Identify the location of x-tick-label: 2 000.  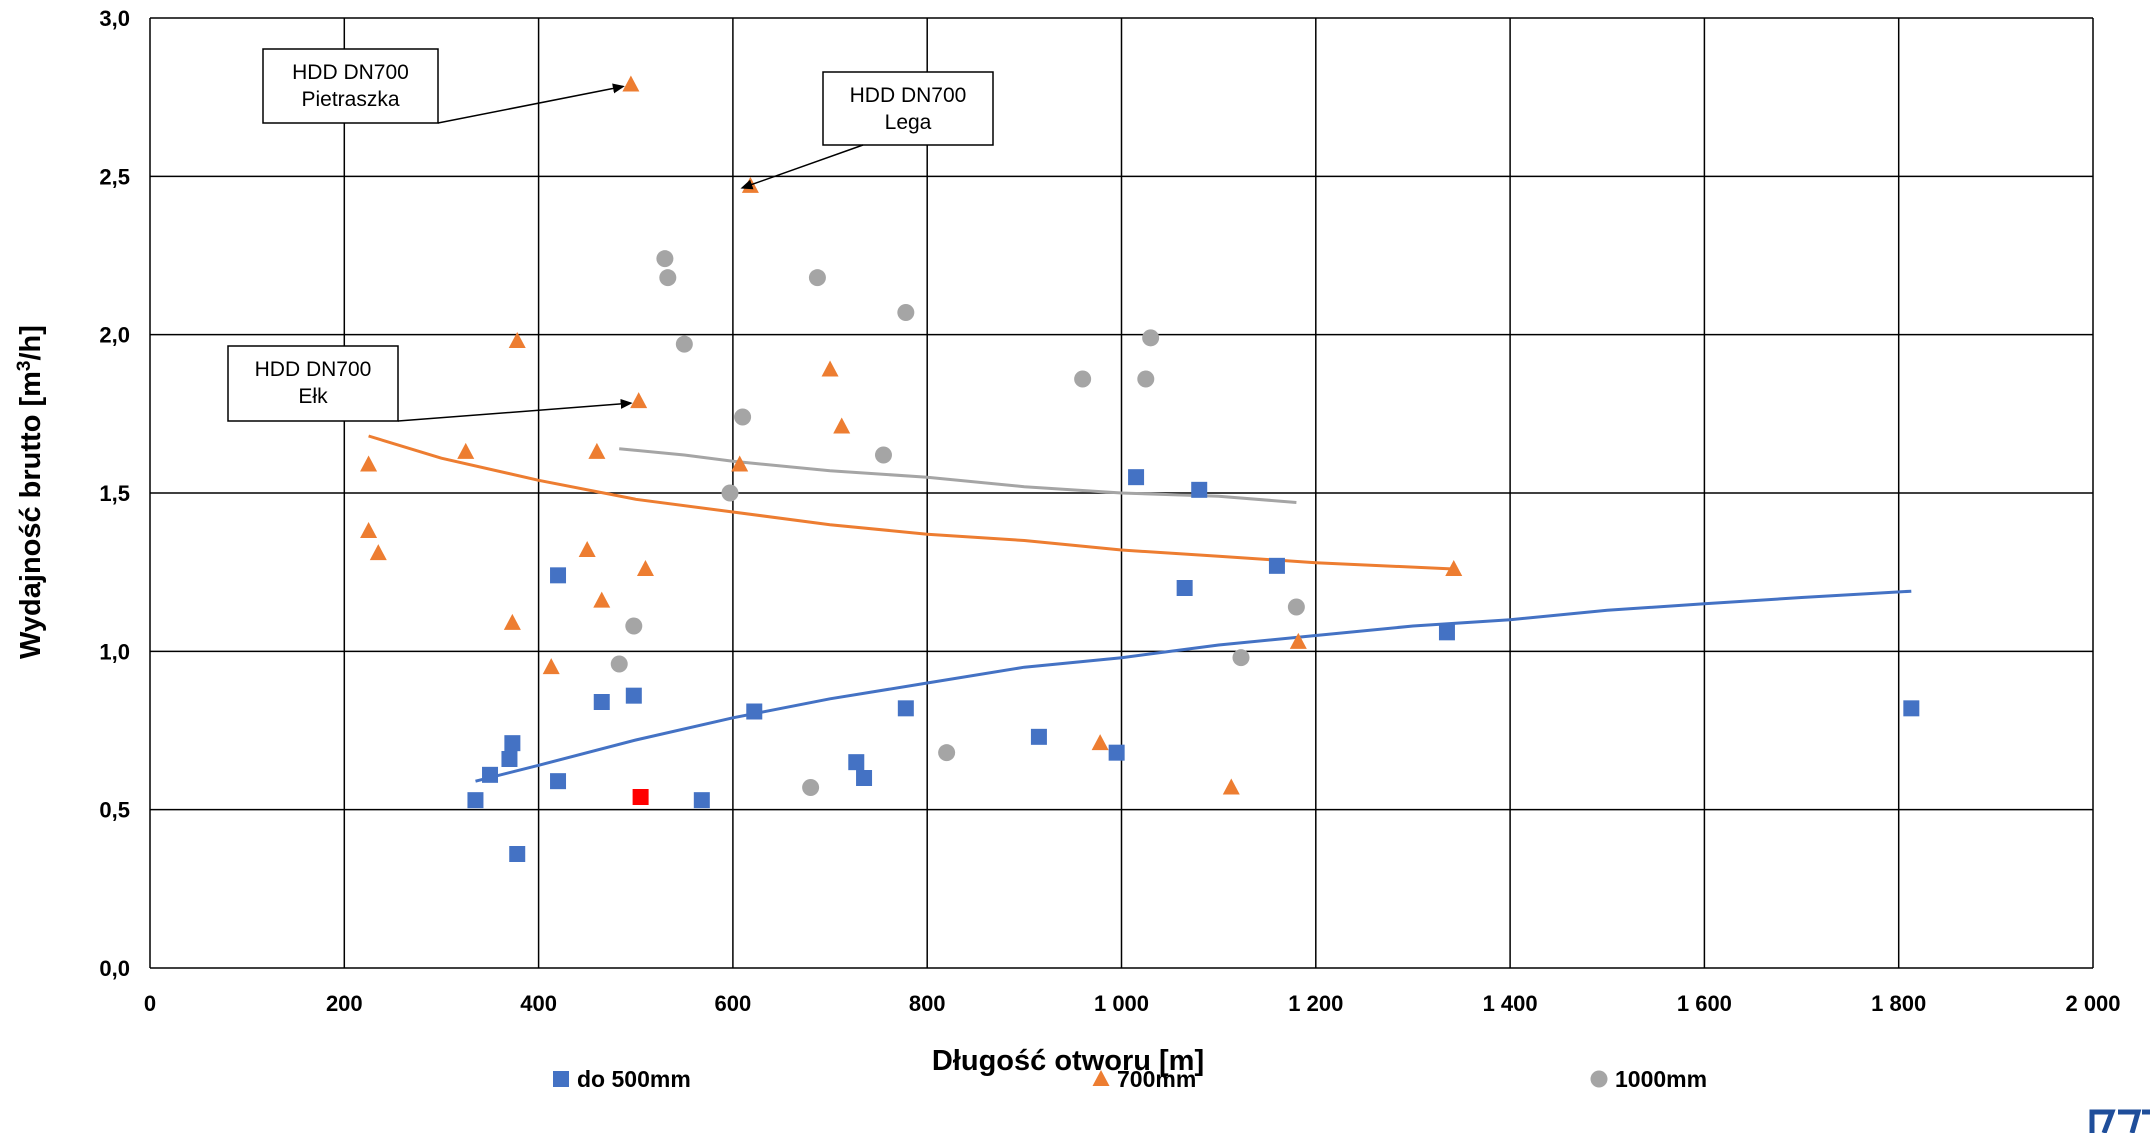
(2092, 1003).